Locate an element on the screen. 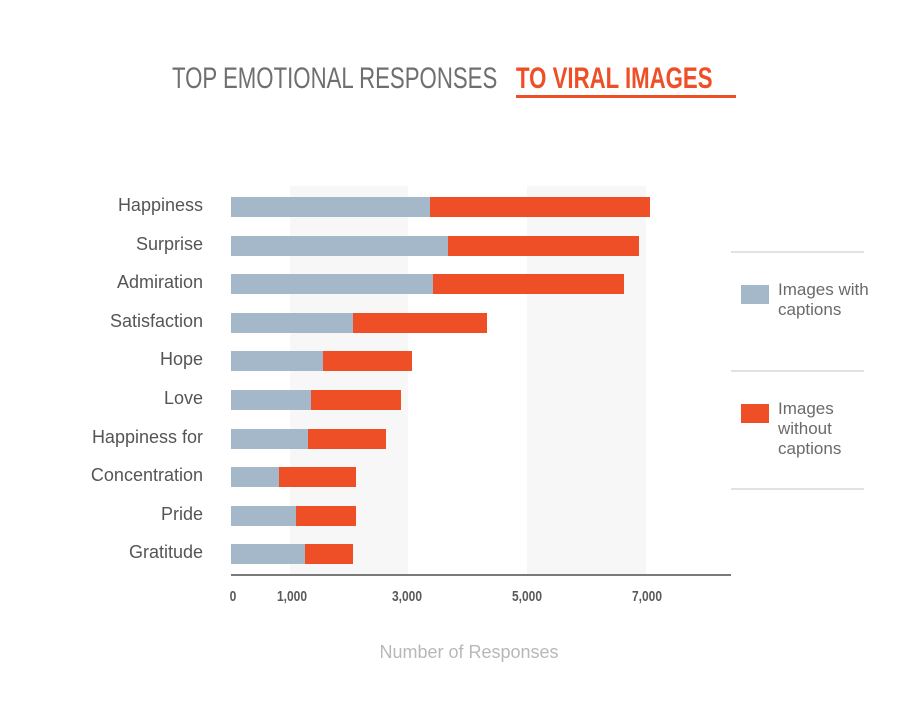  category-label: Hope is located at coordinates (181, 359).